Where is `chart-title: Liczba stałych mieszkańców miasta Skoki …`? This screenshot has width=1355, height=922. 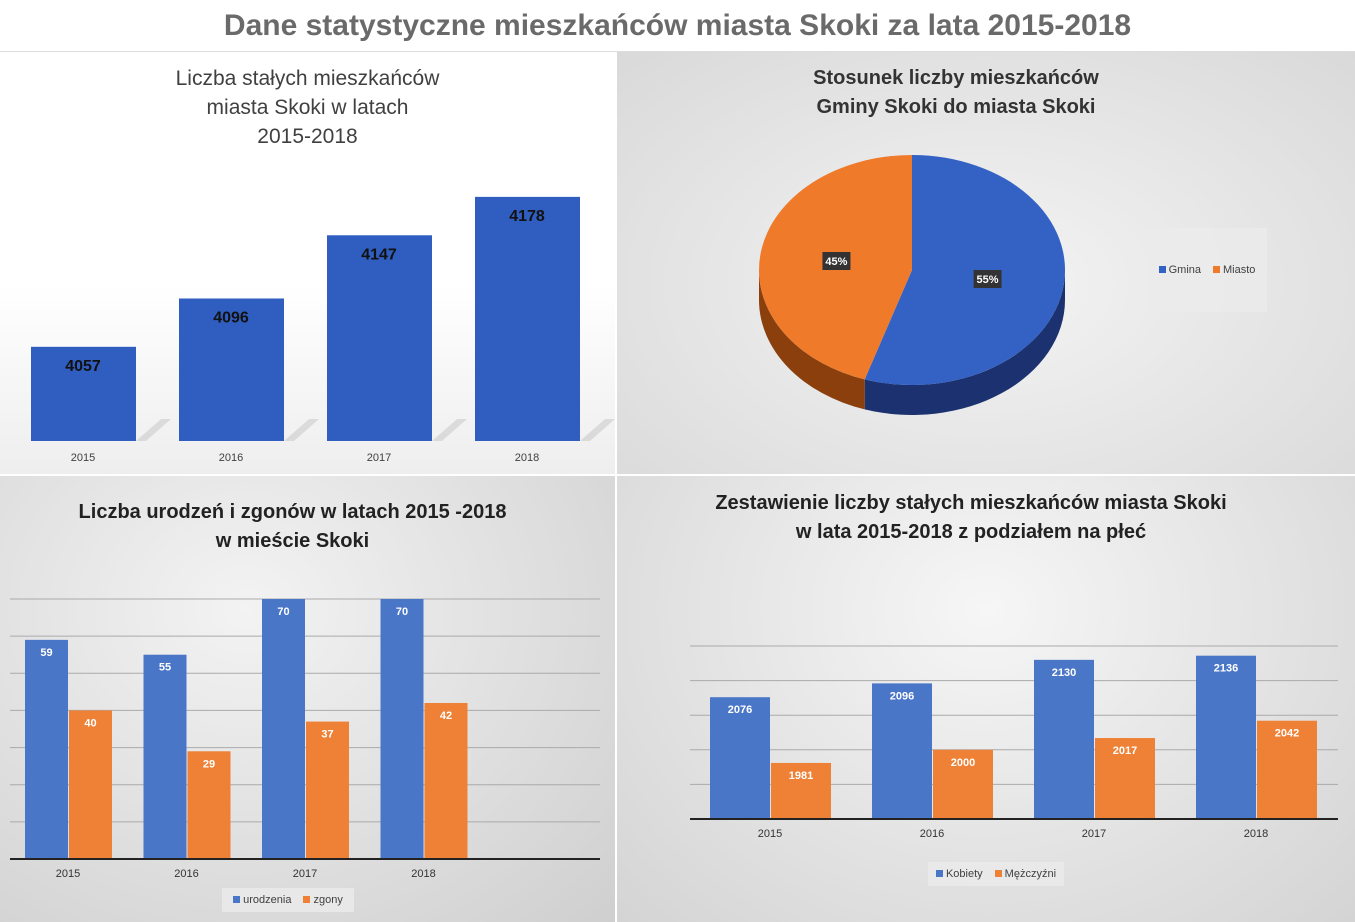
chart-title: Liczba stałych mieszkańców miasta Skoki … is located at coordinates (307, 107).